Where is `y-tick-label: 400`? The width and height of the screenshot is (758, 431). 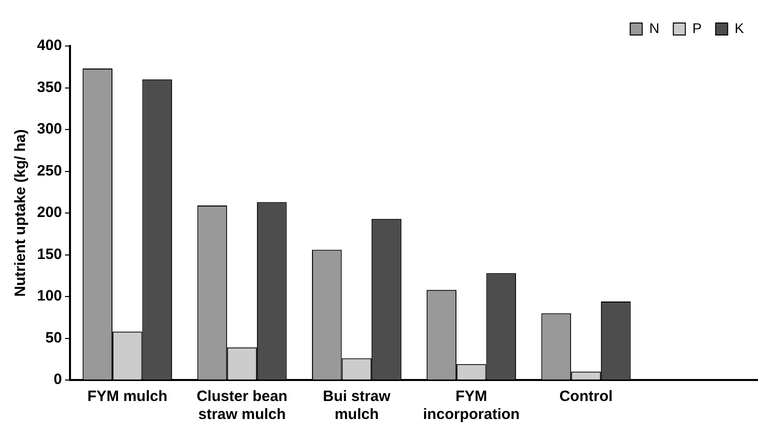 y-tick-label: 400 is located at coordinates (49, 45).